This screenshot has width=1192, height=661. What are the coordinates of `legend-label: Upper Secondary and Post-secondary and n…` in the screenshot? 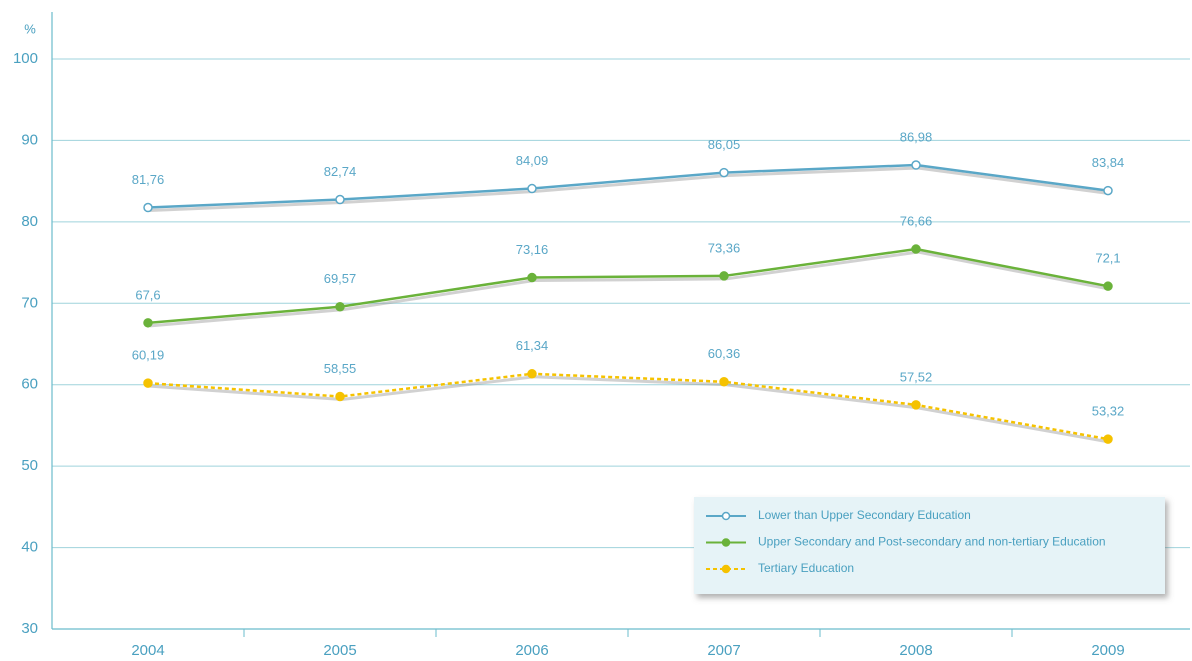 It's located at (932, 542).